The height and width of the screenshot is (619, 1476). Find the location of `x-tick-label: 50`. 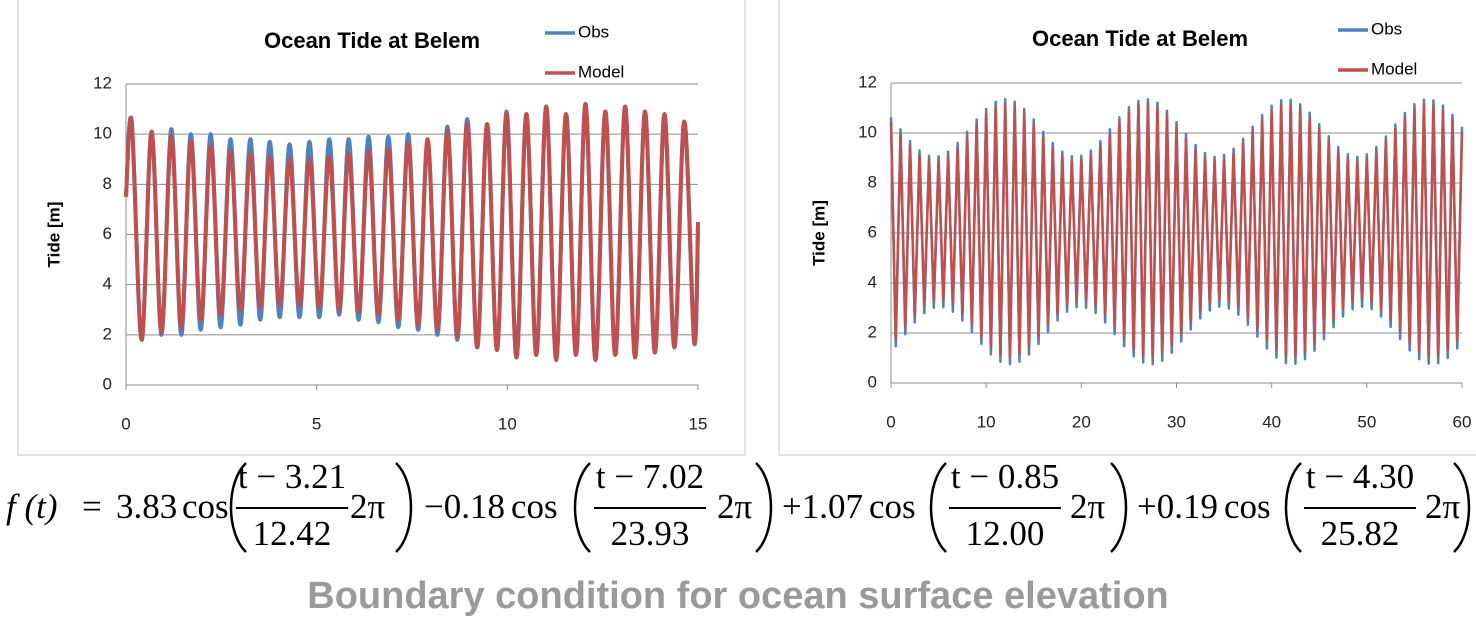

x-tick-label: 50 is located at coordinates (1366, 421).